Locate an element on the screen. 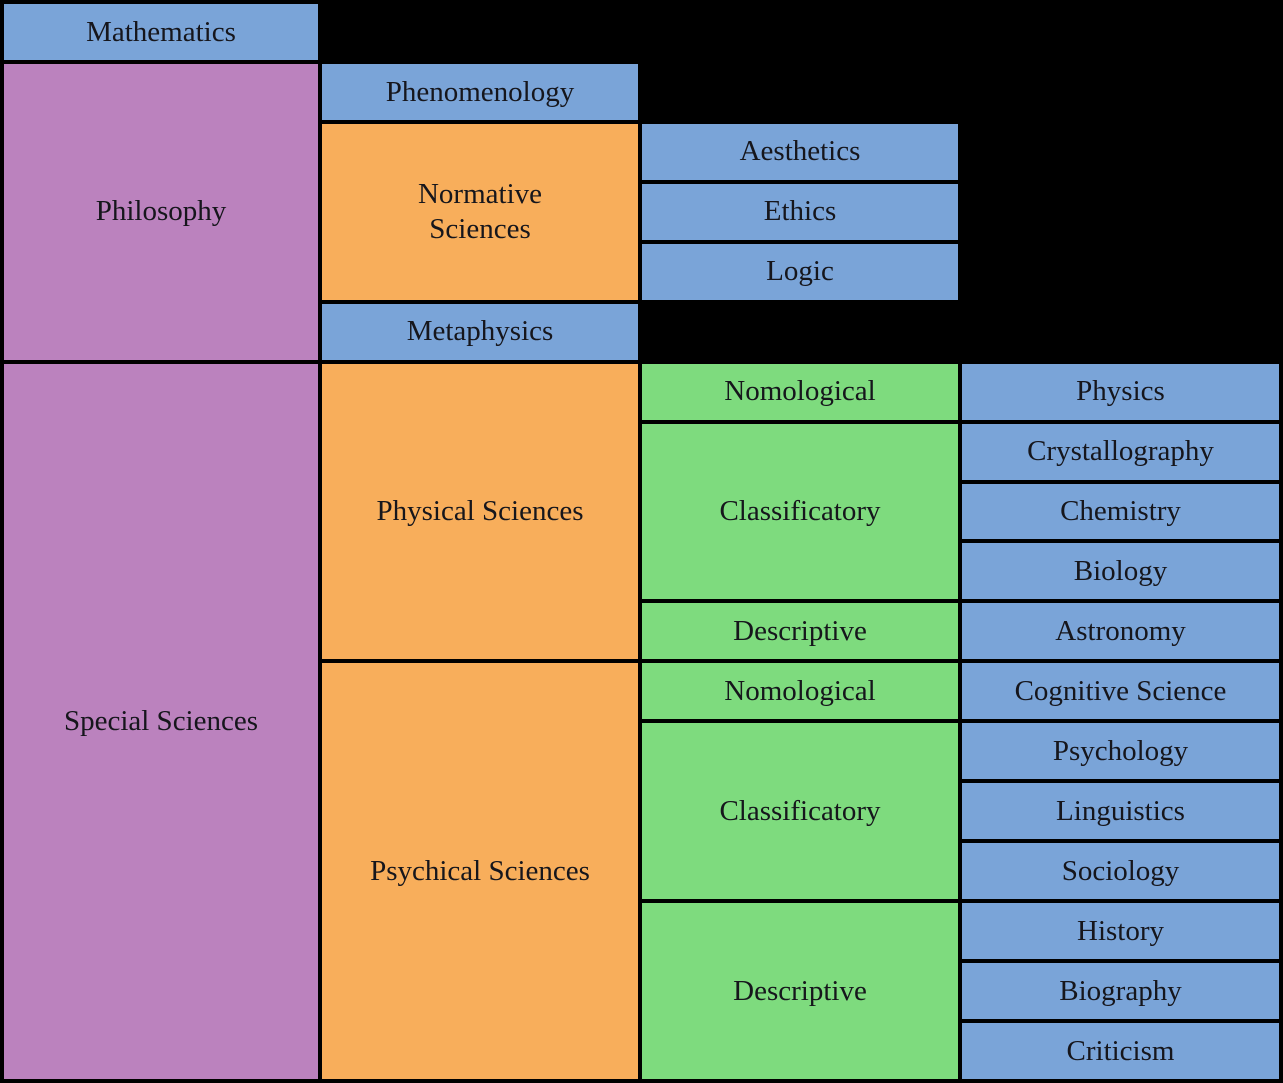 The width and height of the screenshot is (1283, 1083). node-psychical-sciences: Psychical Sciences is located at coordinates (480, 871).